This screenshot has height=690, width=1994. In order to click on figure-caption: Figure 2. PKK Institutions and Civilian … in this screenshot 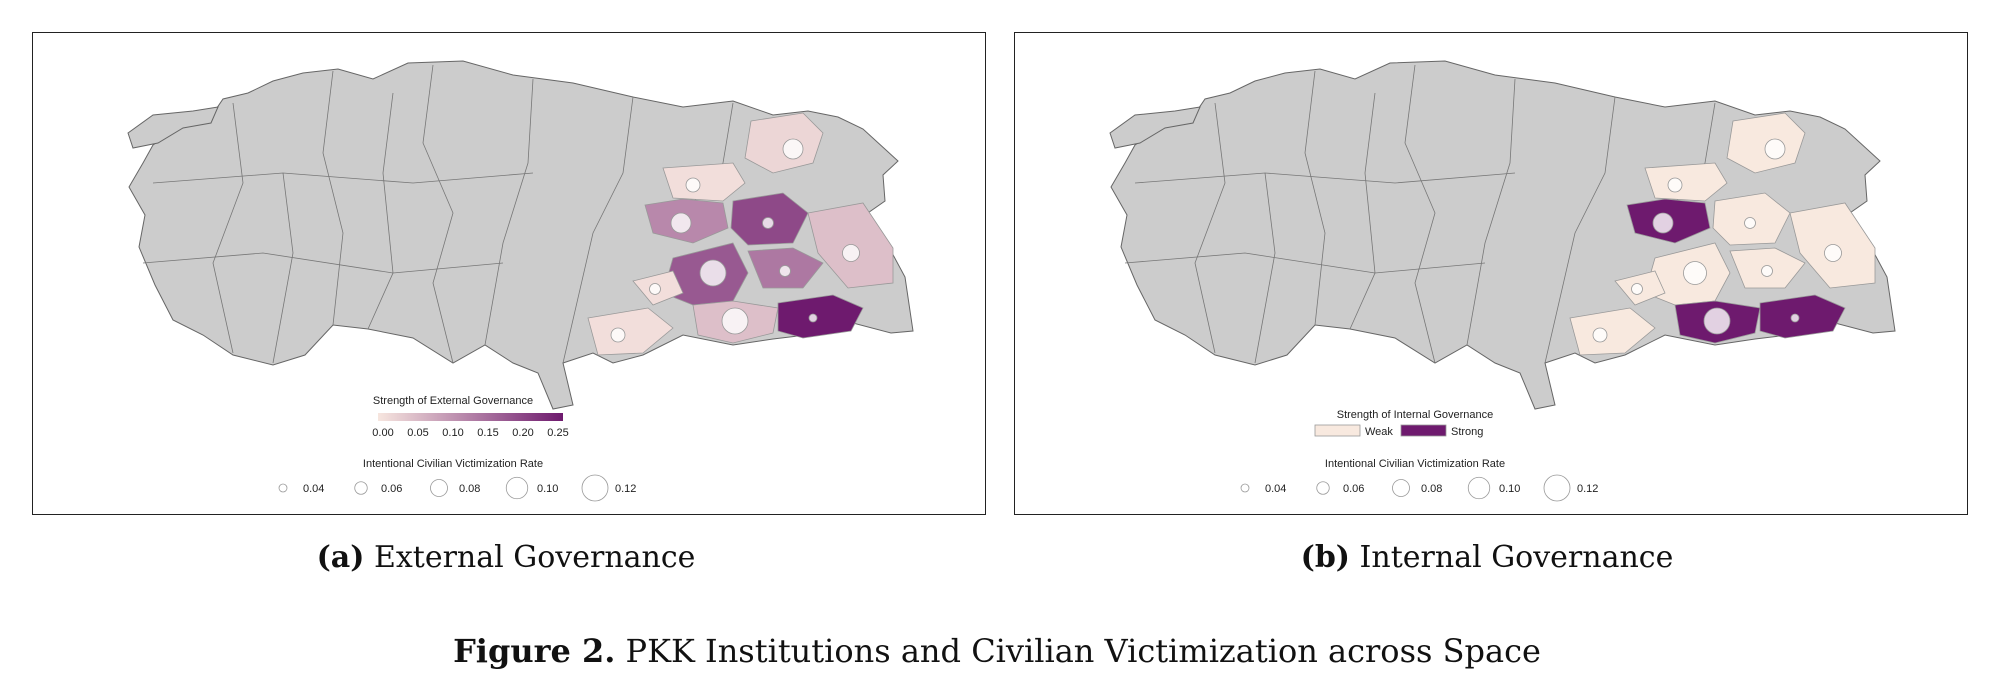, I will do `click(997, 651)`.